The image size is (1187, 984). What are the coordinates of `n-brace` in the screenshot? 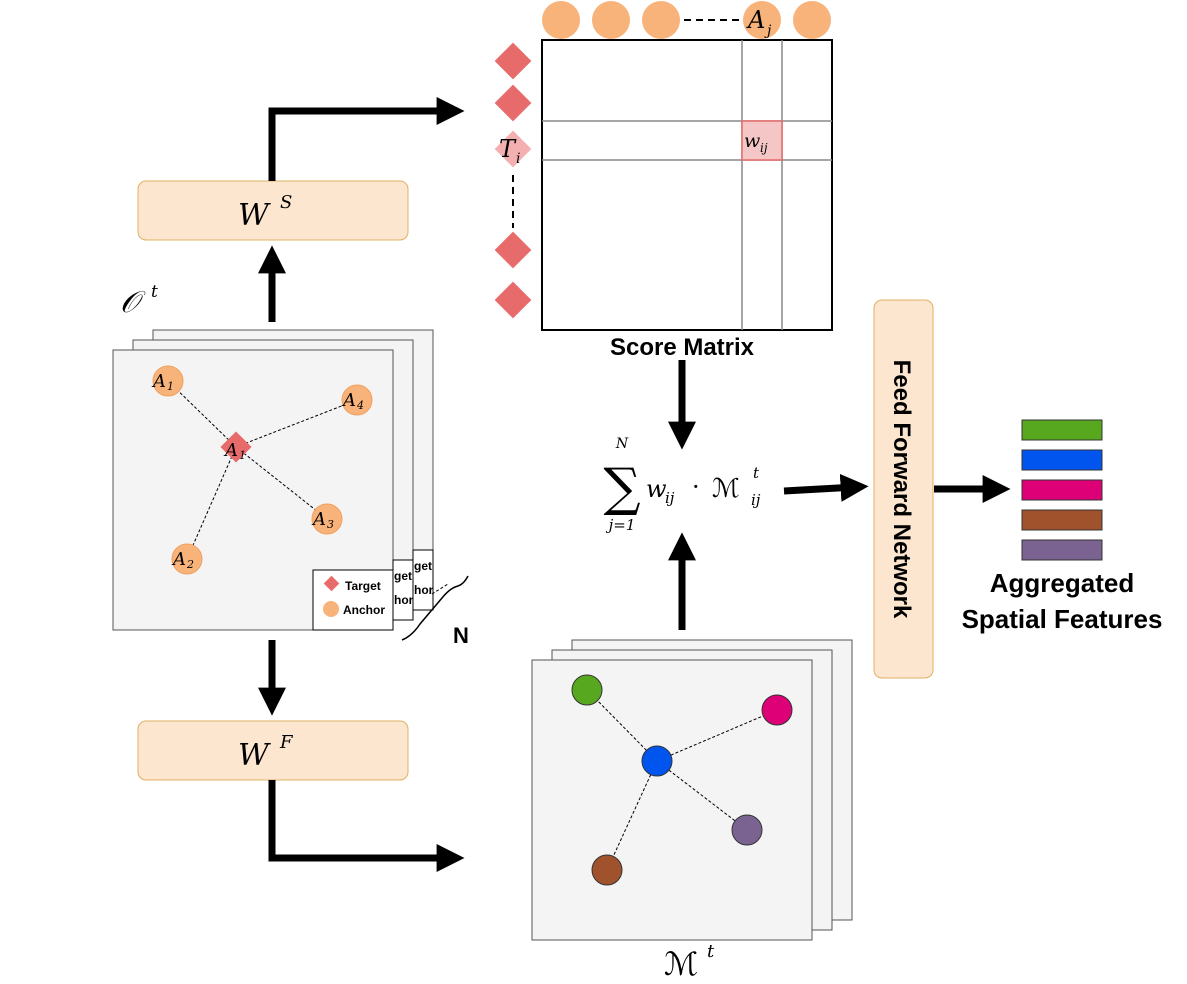 It's located at (435, 608).